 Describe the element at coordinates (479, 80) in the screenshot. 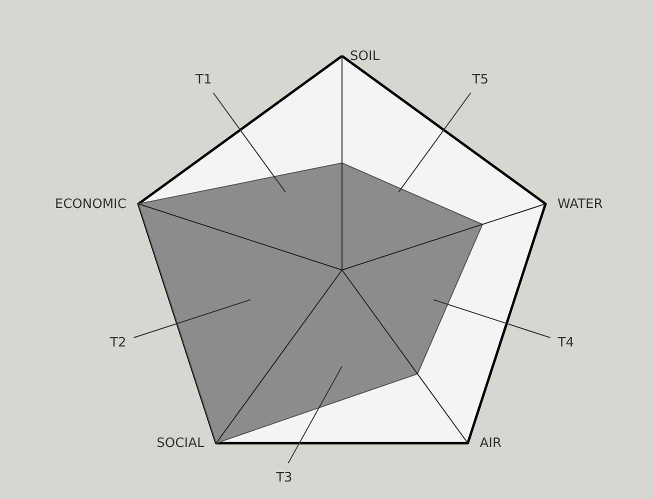

I see `text: T5` at that location.